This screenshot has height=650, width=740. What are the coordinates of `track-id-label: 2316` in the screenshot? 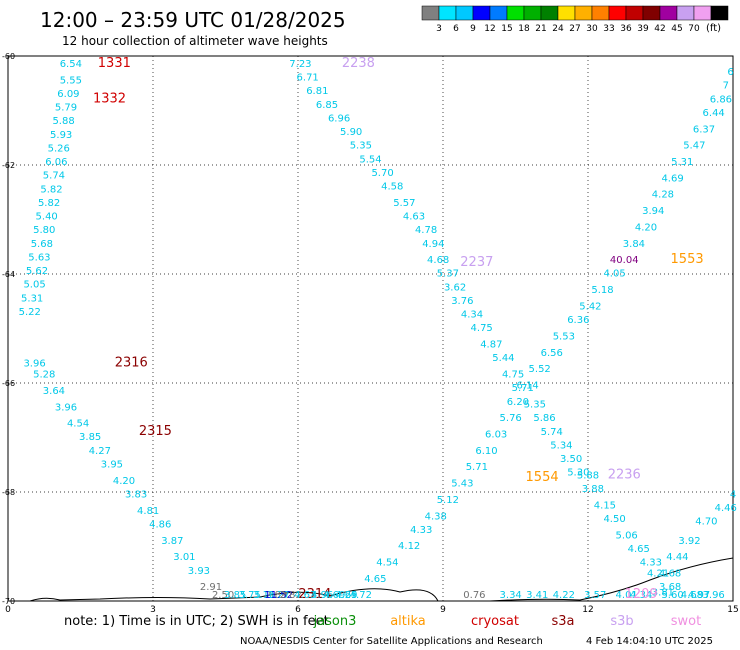 It's located at (131, 363).